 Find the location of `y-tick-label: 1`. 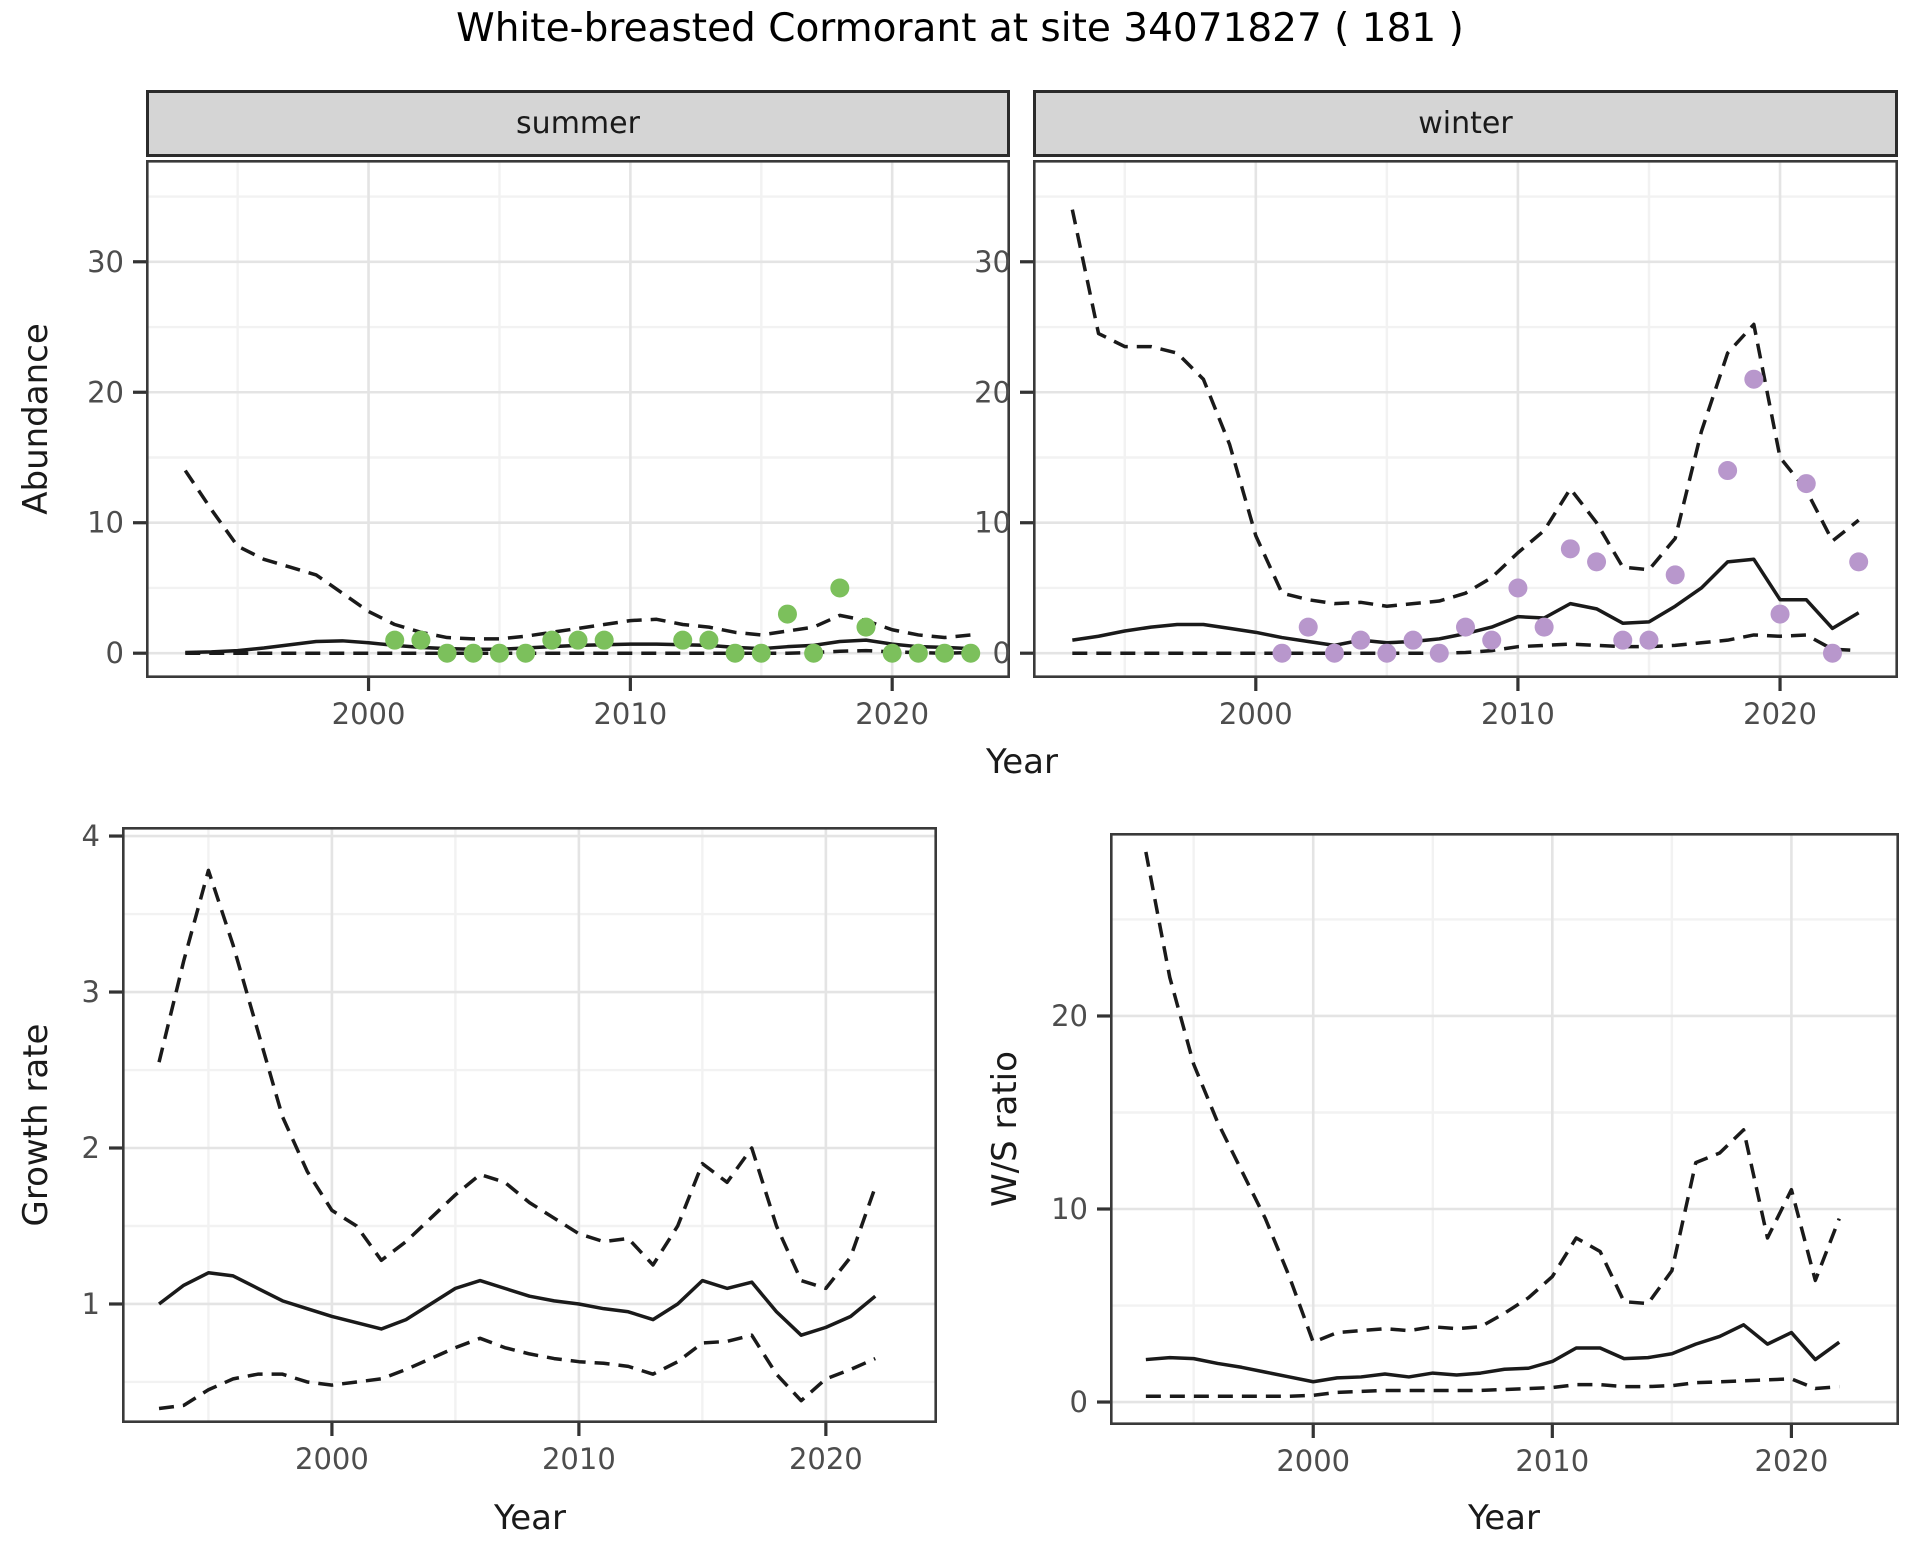

y-tick-label: 1 is located at coordinates (91, 1304).